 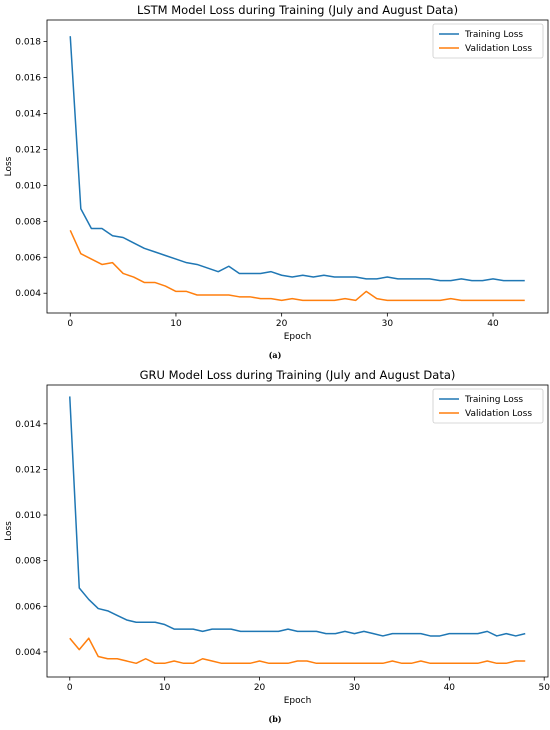 I want to click on y-tick-label: 0.018, so click(x=28, y=43).